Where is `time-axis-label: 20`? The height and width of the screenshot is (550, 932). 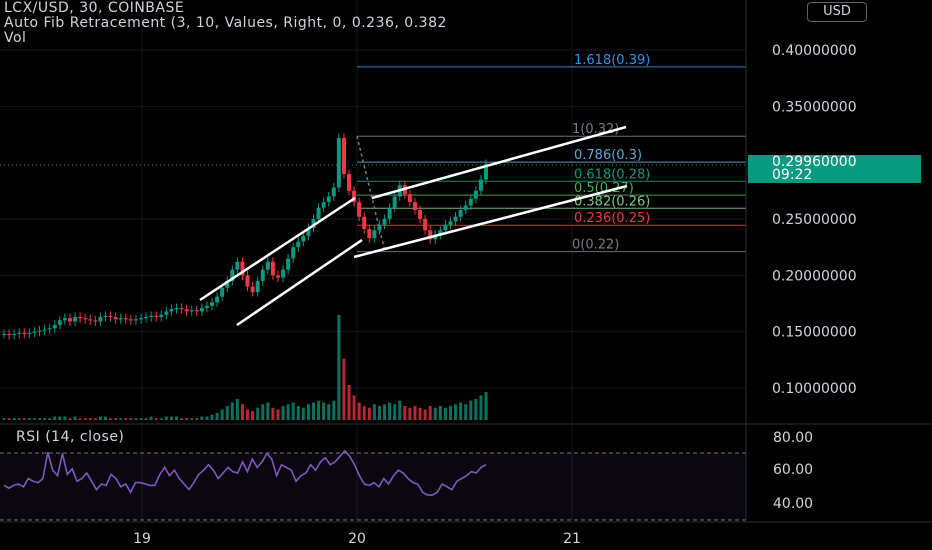 time-axis-label: 20 is located at coordinates (357, 539).